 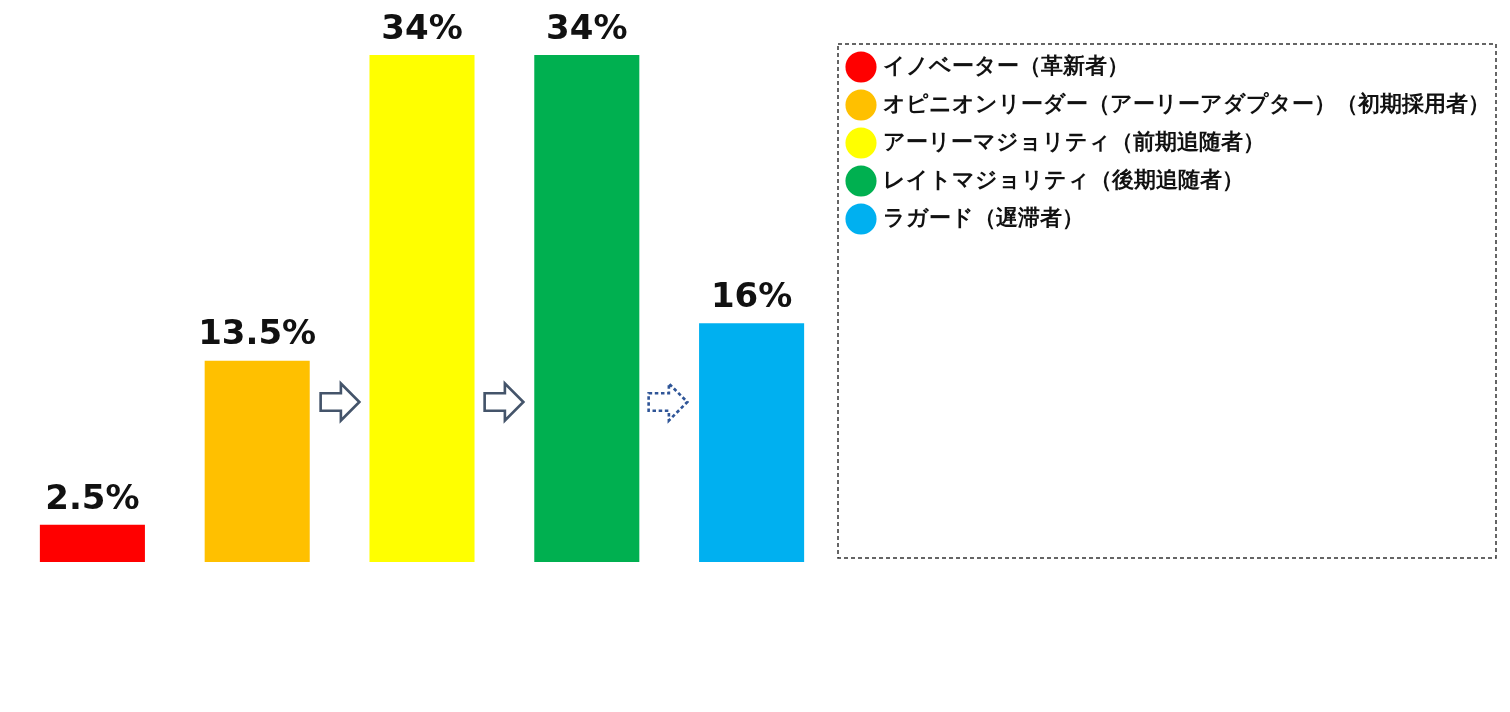 I want to click on legend-label: ラガード（遅滞者）, so click(x=983, y=217).